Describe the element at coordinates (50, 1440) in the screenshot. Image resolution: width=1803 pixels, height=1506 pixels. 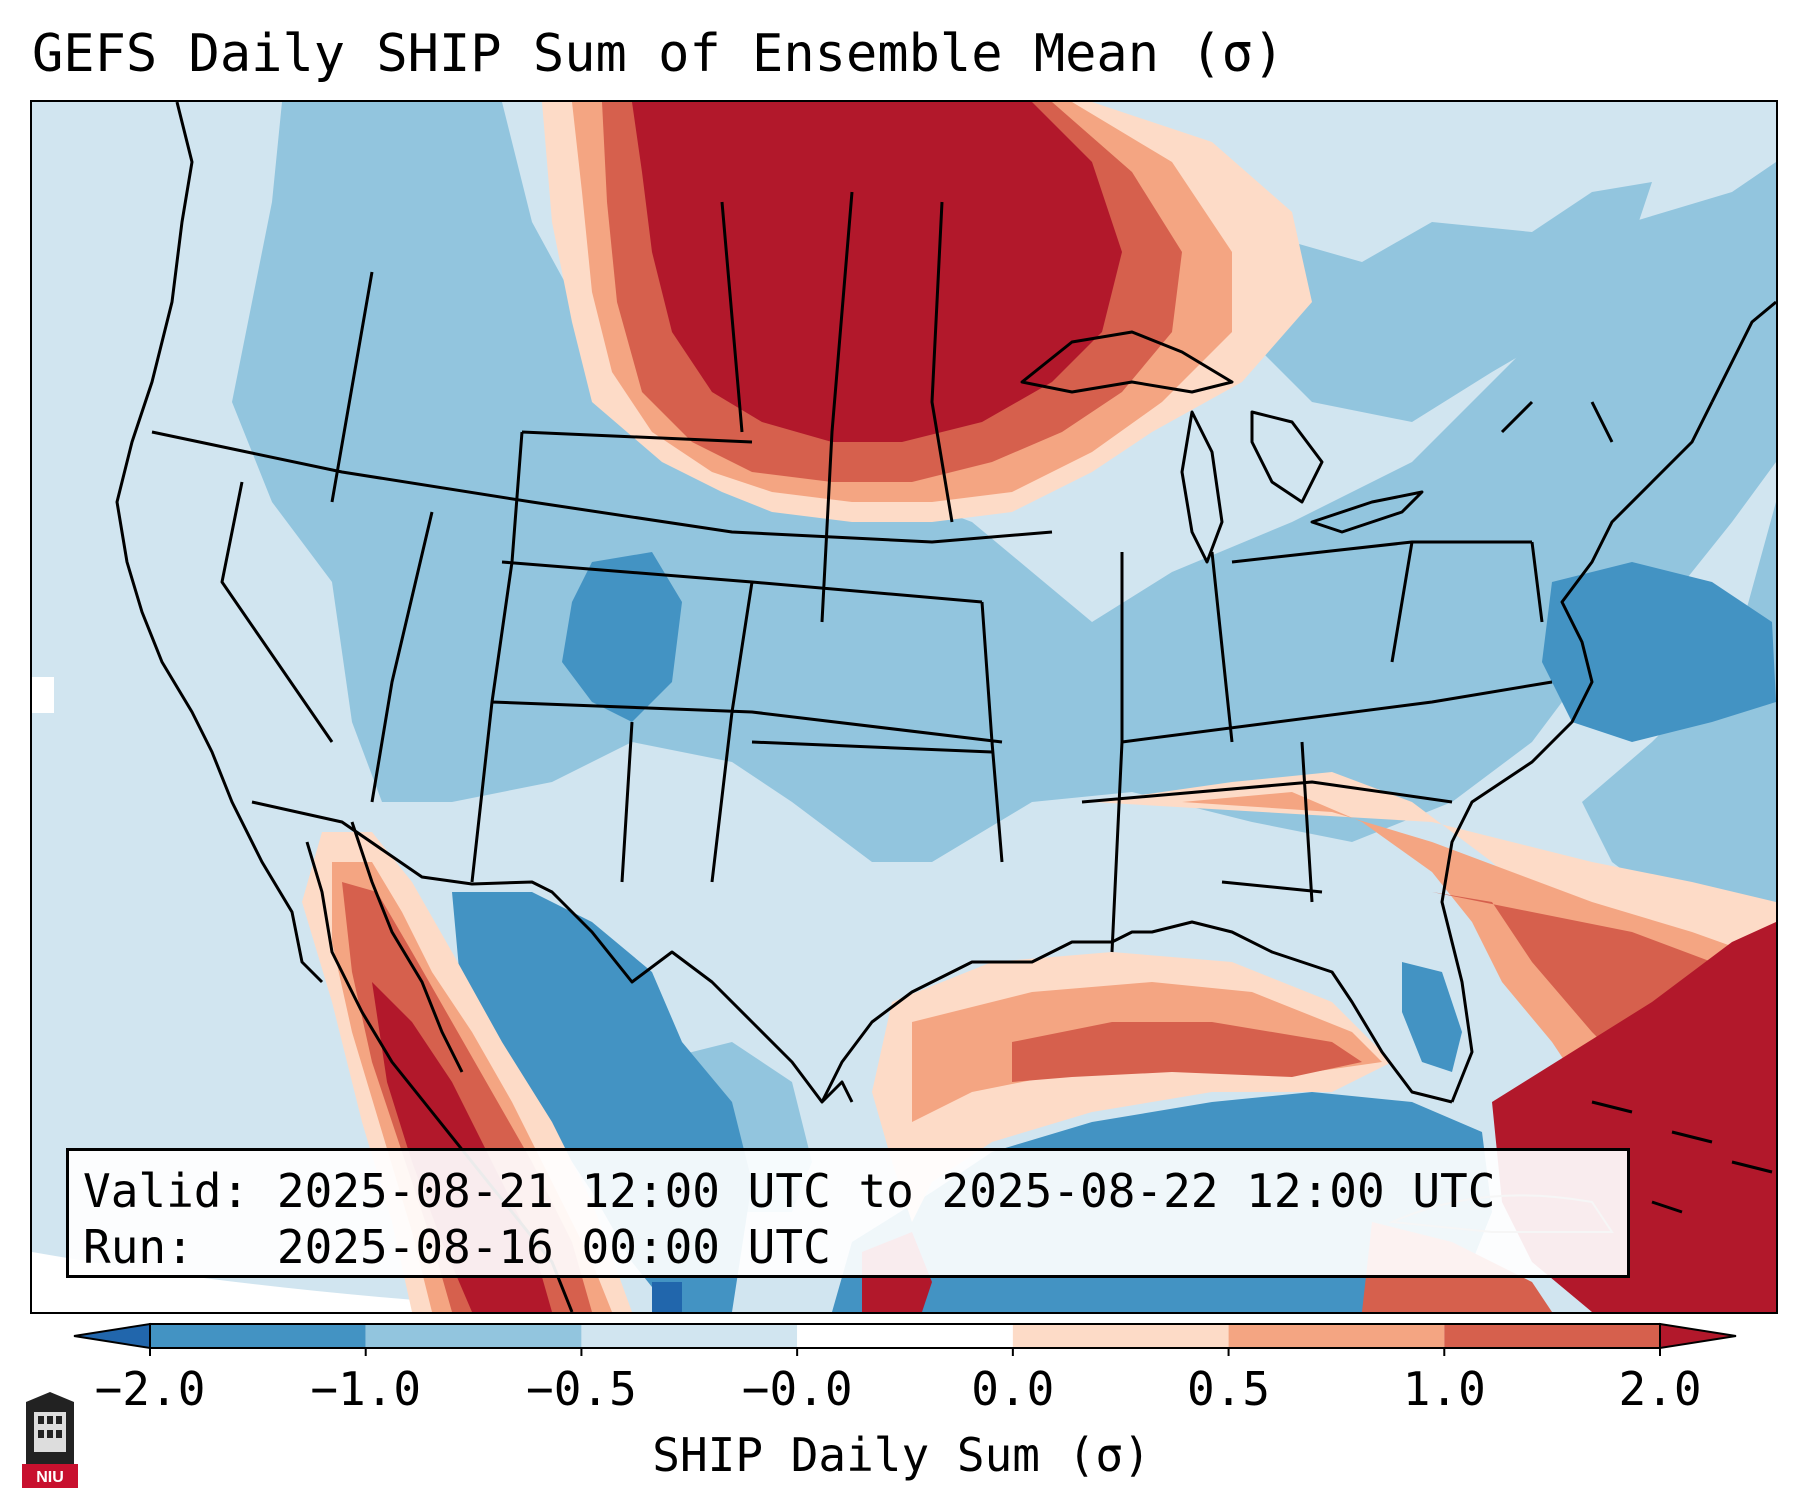
I see `niu-logo: NIU` at that location.